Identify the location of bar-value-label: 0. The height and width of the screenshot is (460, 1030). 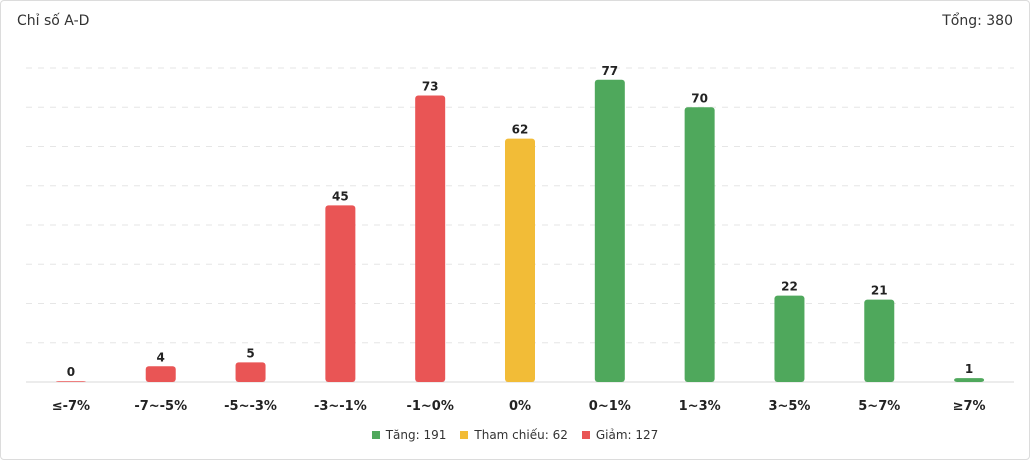
(71, 372).